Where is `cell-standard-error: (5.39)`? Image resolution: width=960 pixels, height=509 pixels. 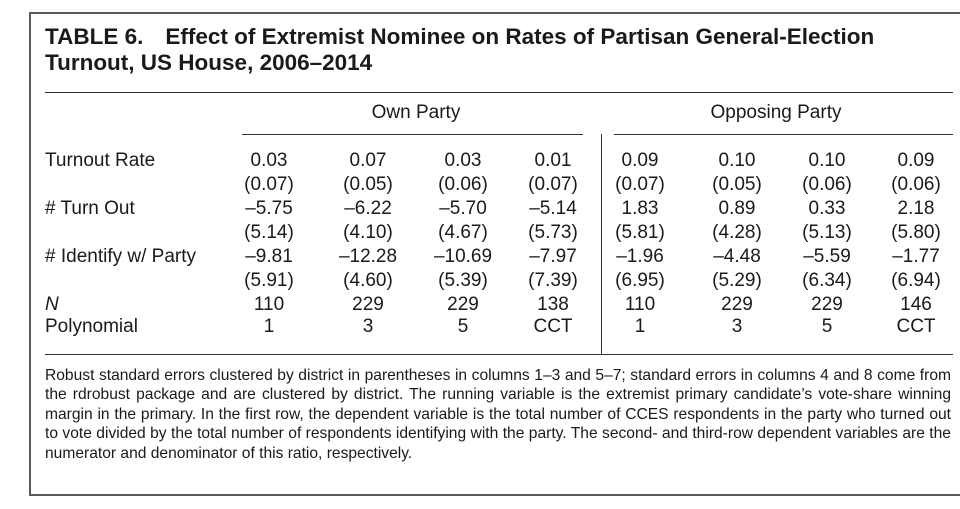
cell-standard-error: (5.39) is located at coordinates (463, 280).